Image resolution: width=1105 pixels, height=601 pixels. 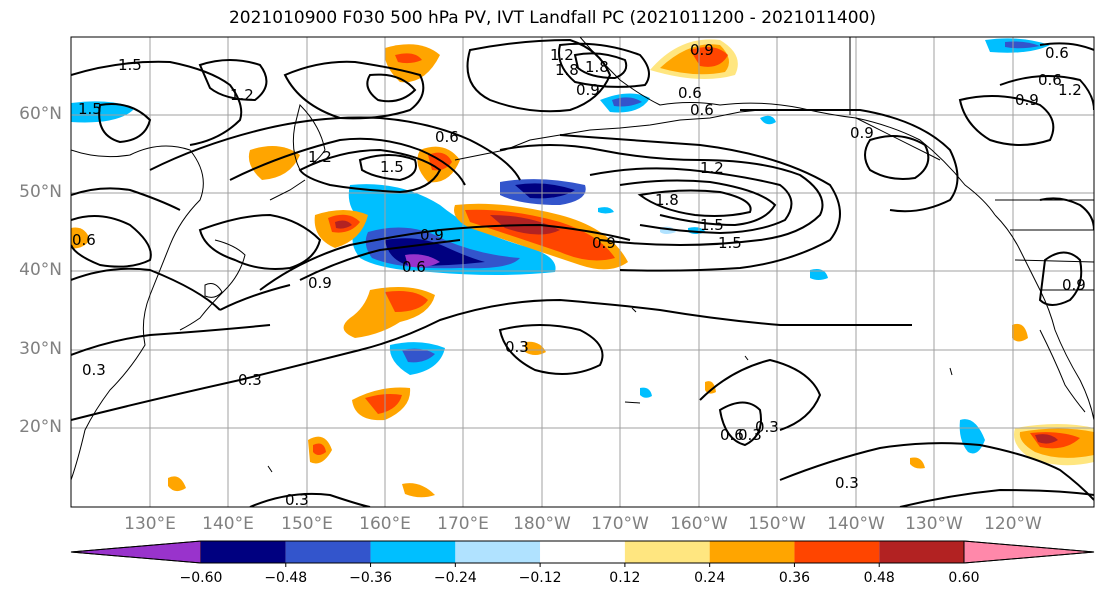 What do you see at coordinates (385, 524) in the screenshot?
I see `lon-label: 160°E` at bounding box center [385, 524].